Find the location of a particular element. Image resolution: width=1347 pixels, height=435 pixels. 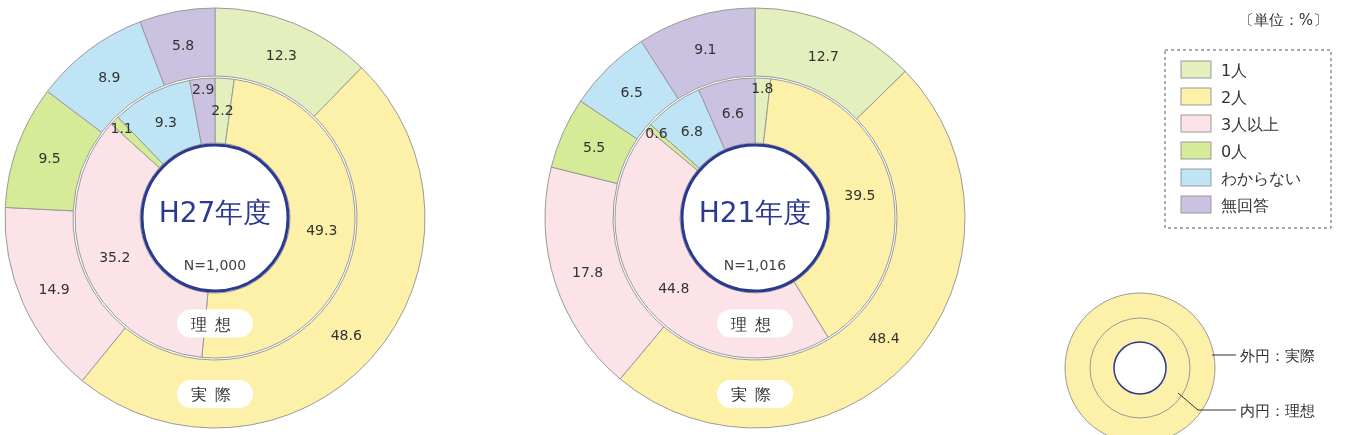

text: 外円：実際 is located at coordinates (1277, 356).